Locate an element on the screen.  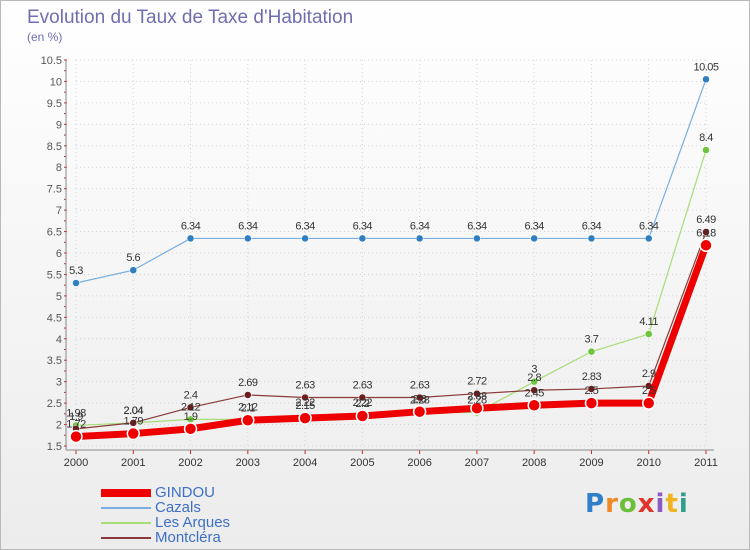
data-label-montcl-ra: 2.83 is located at coordinates (592, 377).